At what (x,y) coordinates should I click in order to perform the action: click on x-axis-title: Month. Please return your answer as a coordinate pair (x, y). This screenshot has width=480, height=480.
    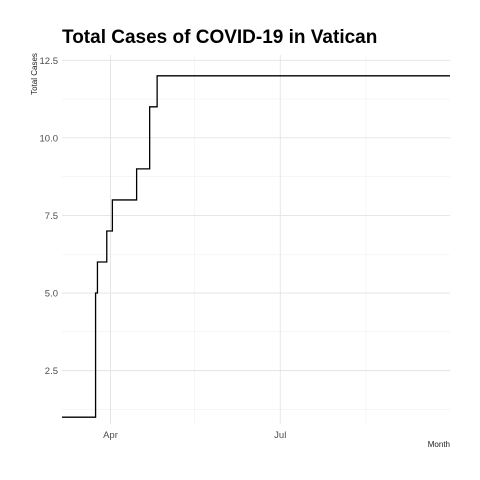
    Looking at the image, I should click on (439, 444).